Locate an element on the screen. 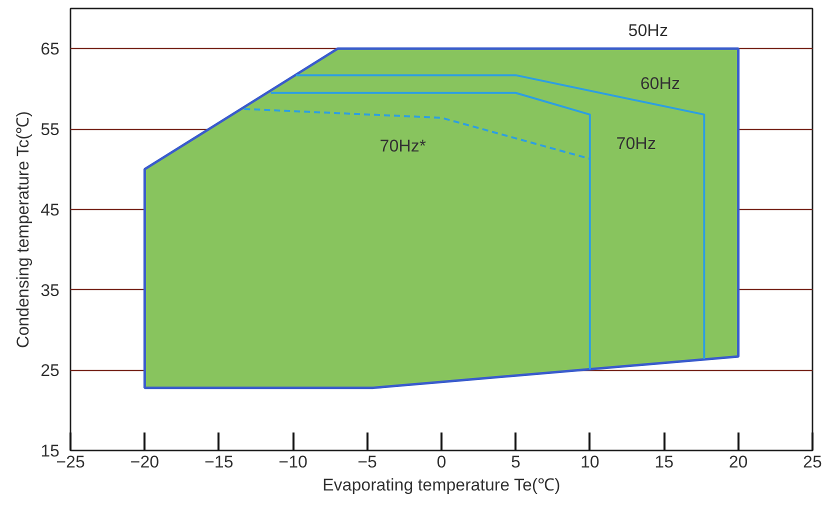  x-tick-label: −10 is located at coordinates (293, 462).